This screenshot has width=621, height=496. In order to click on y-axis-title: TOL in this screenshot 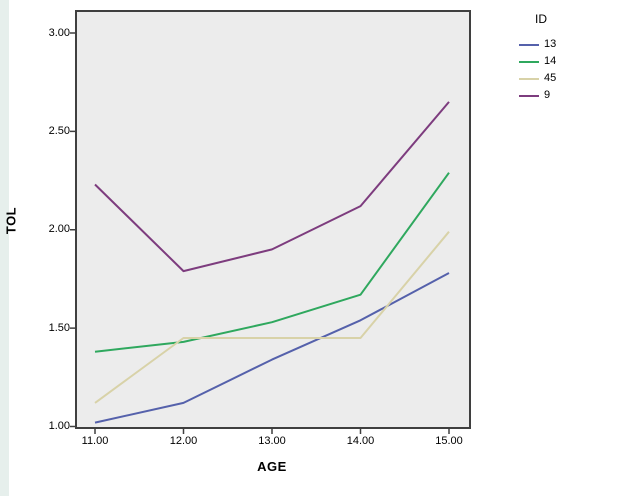, I will do `click(11, 220)`.